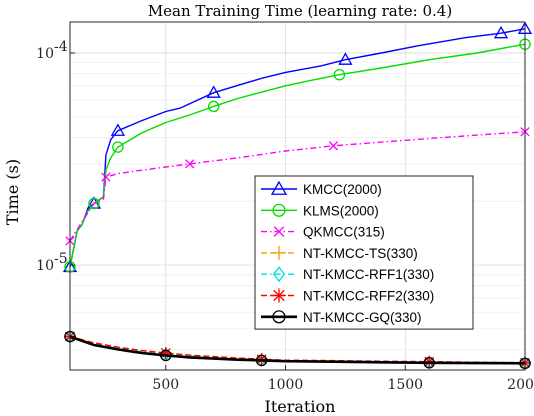 The height and width of the screenshot is (416, 534). What do you see at coordinates (300, 11) in the screenshot?
I see `chart-title: Mean Training Time (learning rate: 0.4)` at bounding box center [300, 11].